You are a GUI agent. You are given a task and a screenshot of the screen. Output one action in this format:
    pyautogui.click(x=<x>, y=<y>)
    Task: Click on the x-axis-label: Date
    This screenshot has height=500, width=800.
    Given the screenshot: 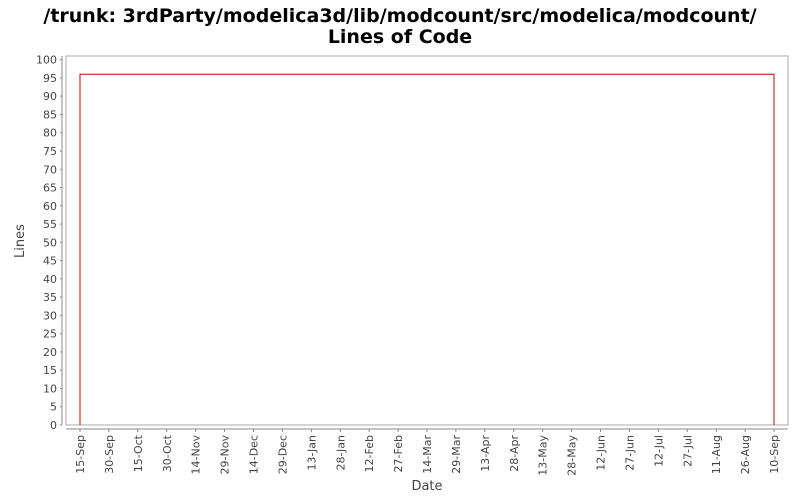 What is the action you would take?
    pyautogui.click(x=426, y=486)
    